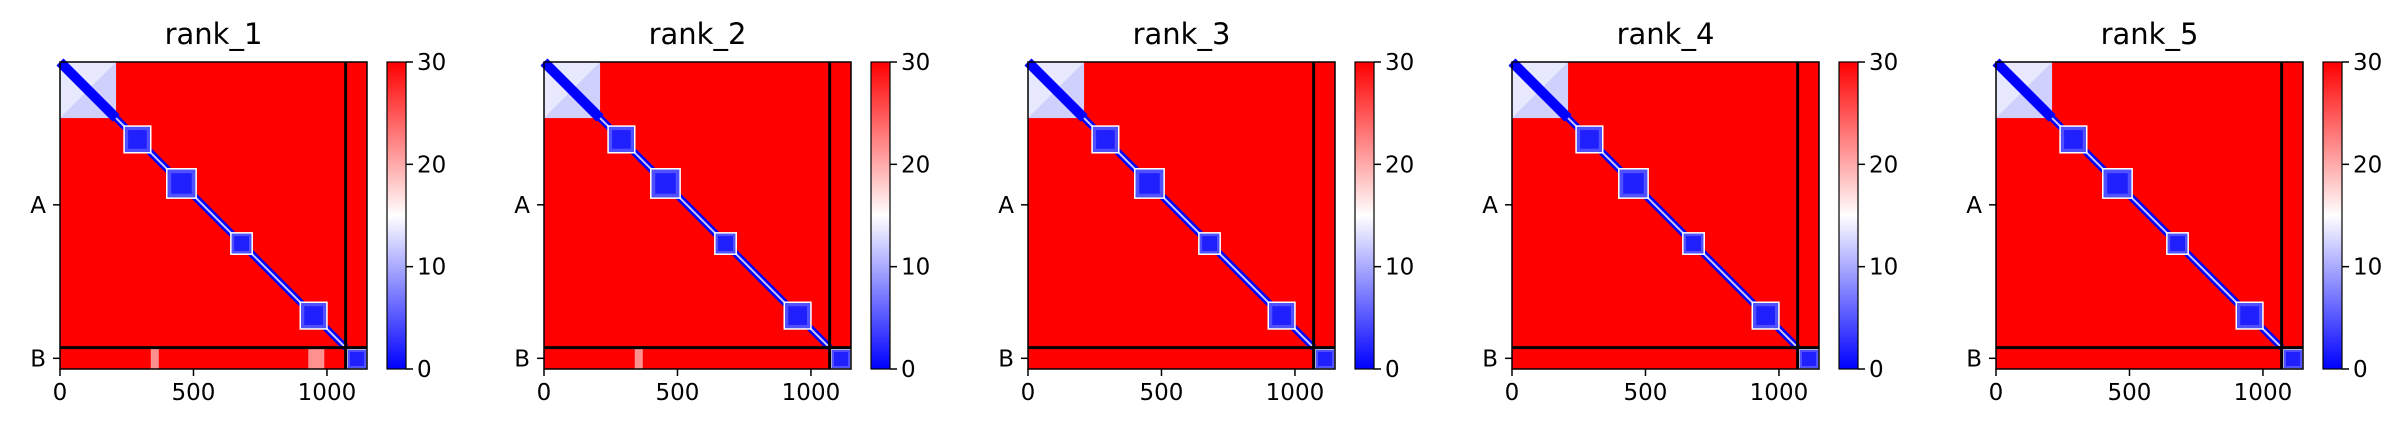 The image size is (2401, 442). What do you see at coordinates (2150, 34) in the screenshot?
I see `panel-title: rank_5` at bounding box center [2150, 34].